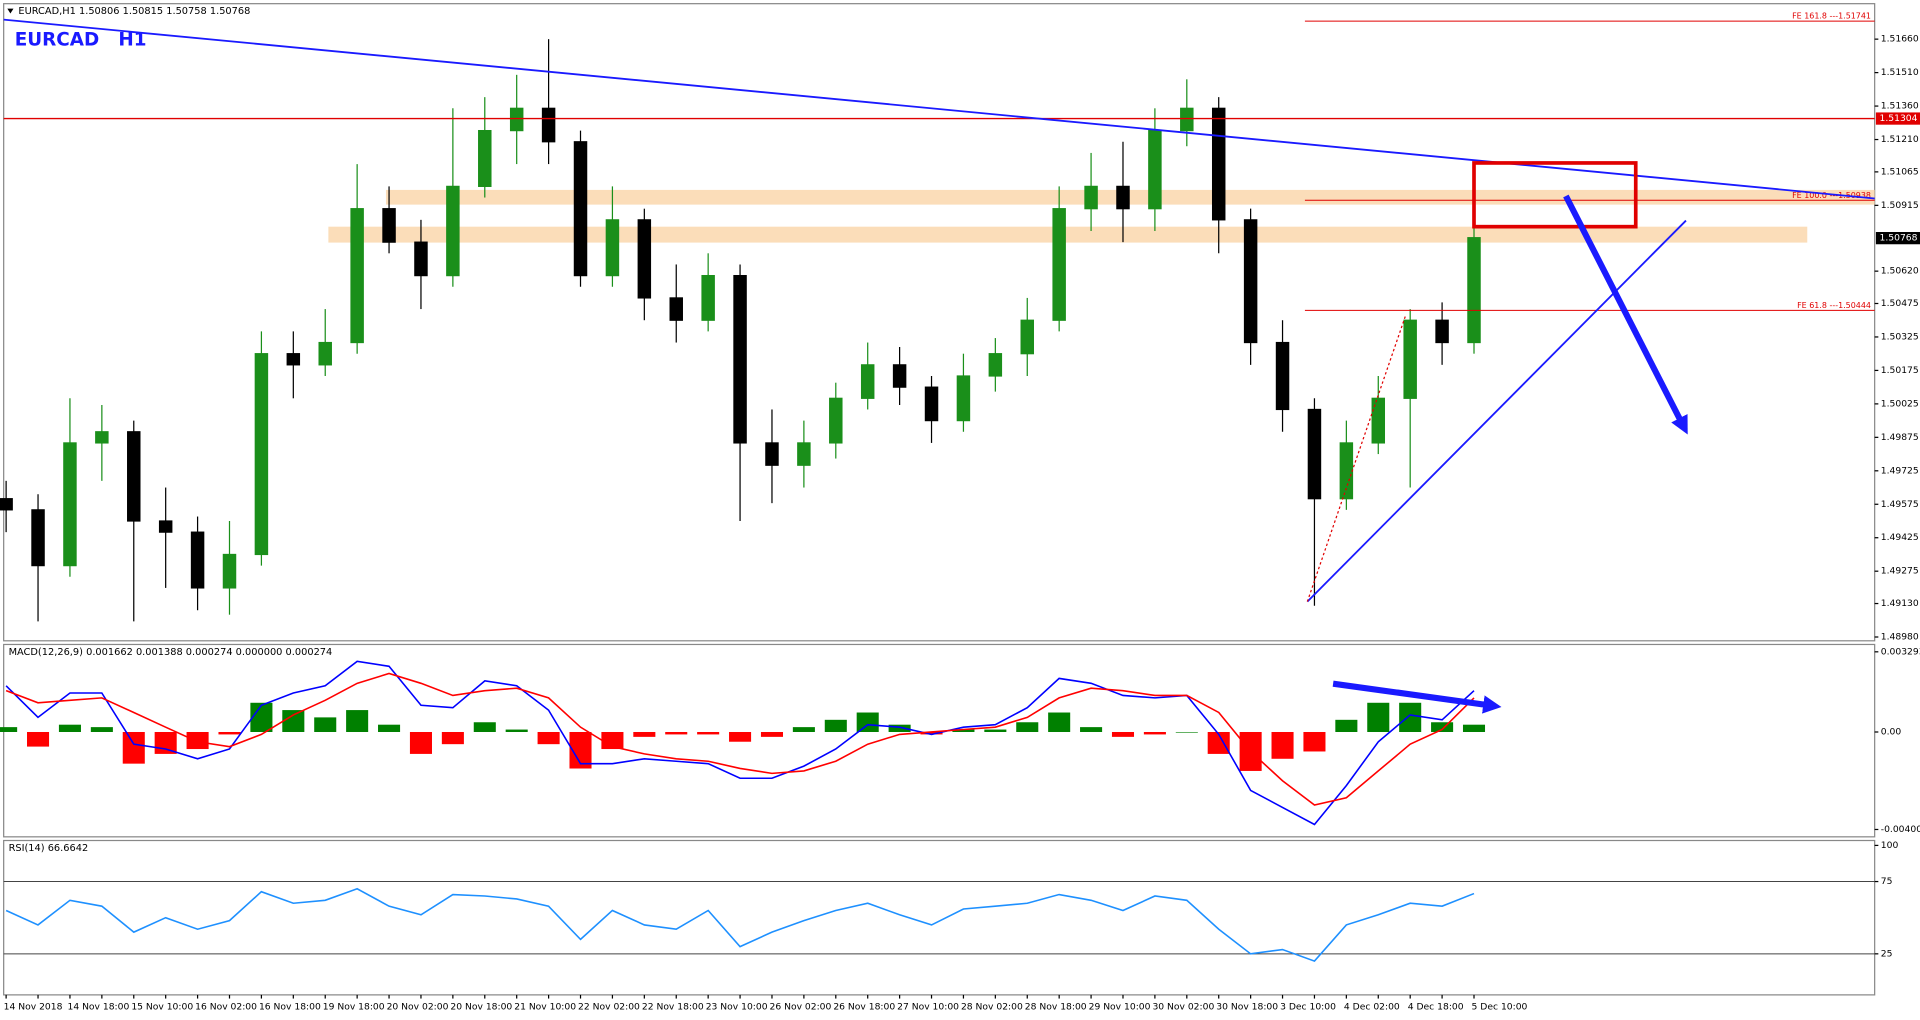 The width and height of the screenshot is (1920, 1020). I want to click on x-tick-label: 5 Dec 10:00, so click(1500, 1007).